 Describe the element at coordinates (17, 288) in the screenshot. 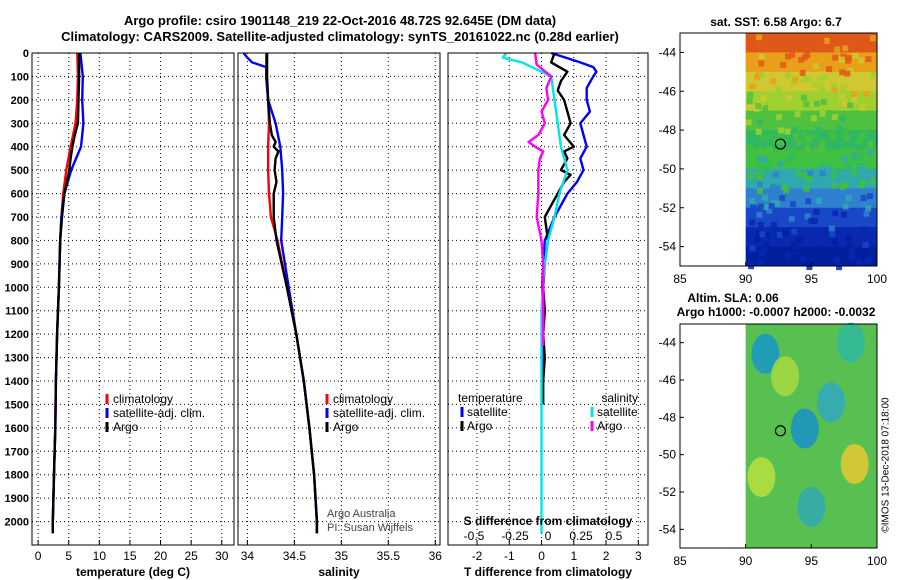

I see `y-tick-label: 1000` at that location.